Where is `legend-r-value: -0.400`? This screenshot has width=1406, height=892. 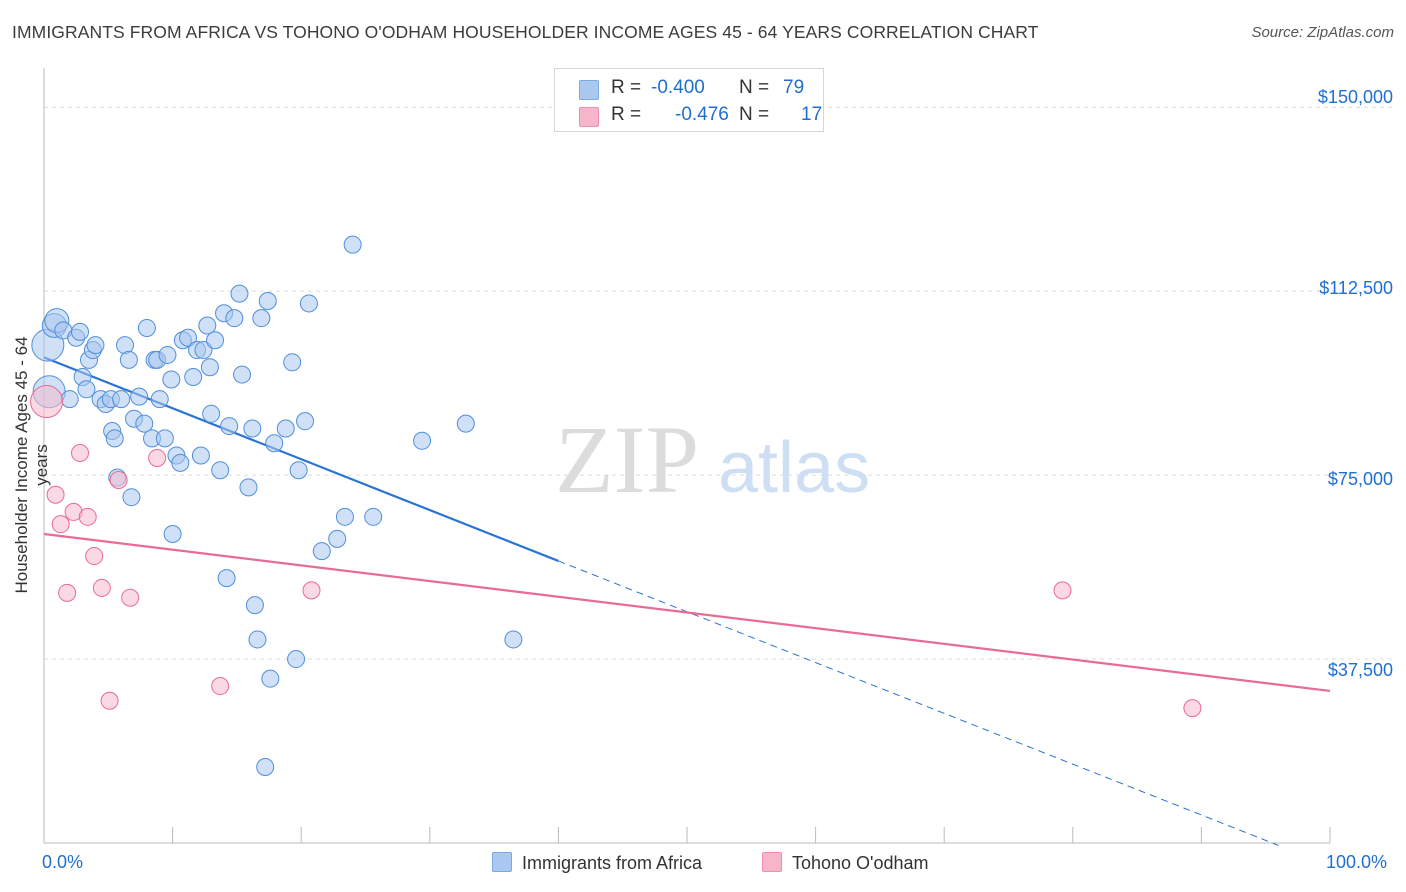 legend-r-value: -0.400 is located at coordinates (678, 87).